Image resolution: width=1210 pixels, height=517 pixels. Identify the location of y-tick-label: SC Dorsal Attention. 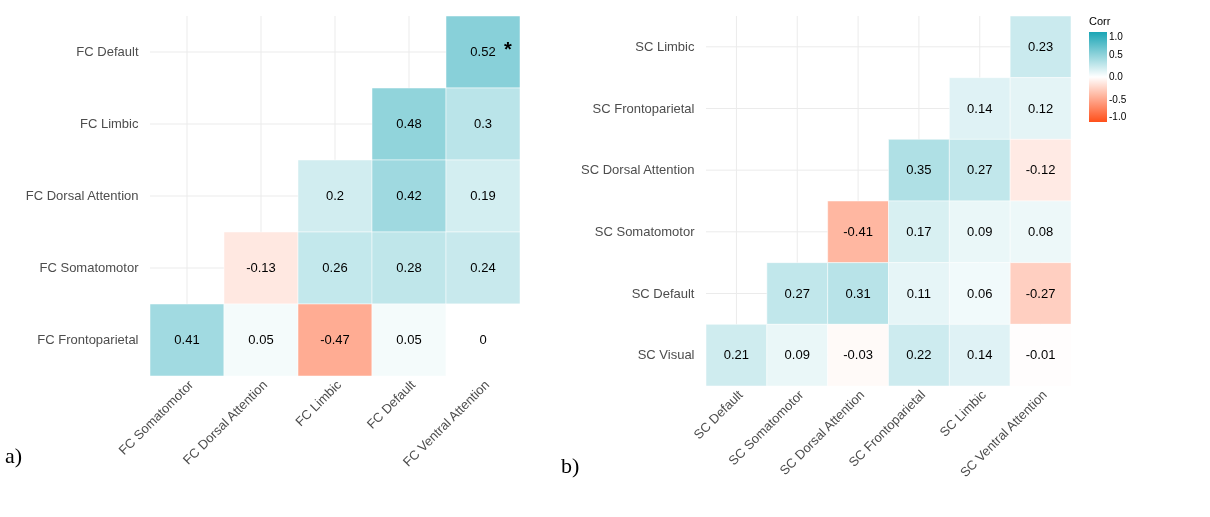
(638, 170).